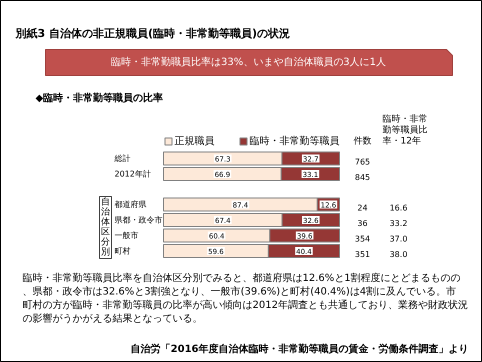 The height and width of the screenshot is (362, 482). What do you see at coordinates (138, 220) in the screenshot?
I see `y-tick-label: 県都・政令市` at bounding box center [138, 220].